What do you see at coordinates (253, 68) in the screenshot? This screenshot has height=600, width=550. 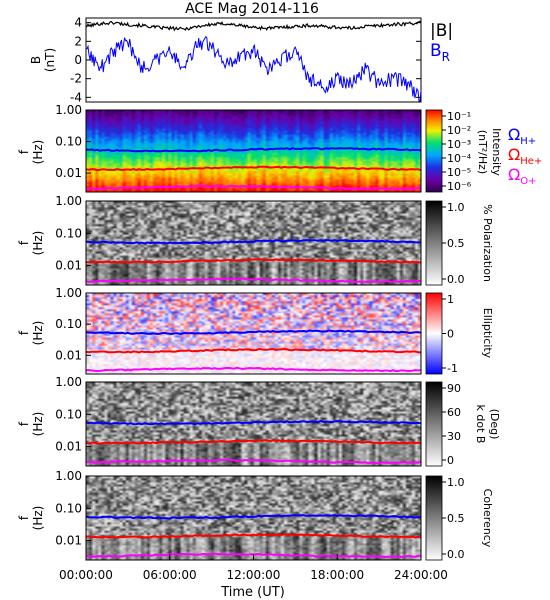 I see `series-line-br` at bounding box center [253, 68].